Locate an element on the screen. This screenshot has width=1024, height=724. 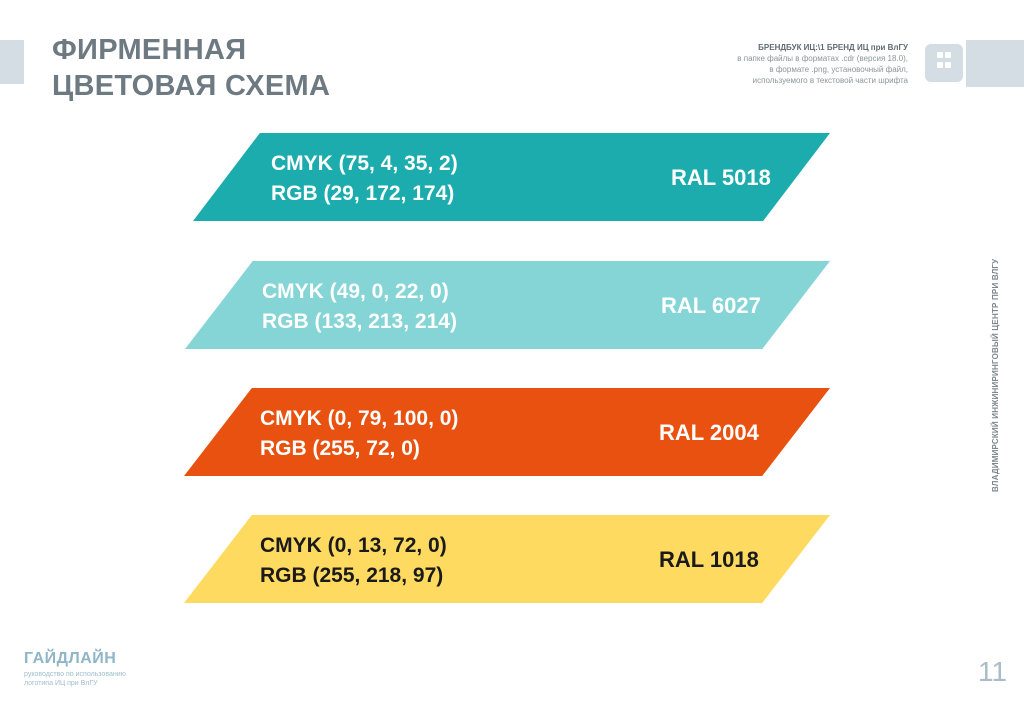
page-title: ФИРМЕННАЯ ЦВЕТОВАЯ СХЕМА is located at coordinates (191, 68).